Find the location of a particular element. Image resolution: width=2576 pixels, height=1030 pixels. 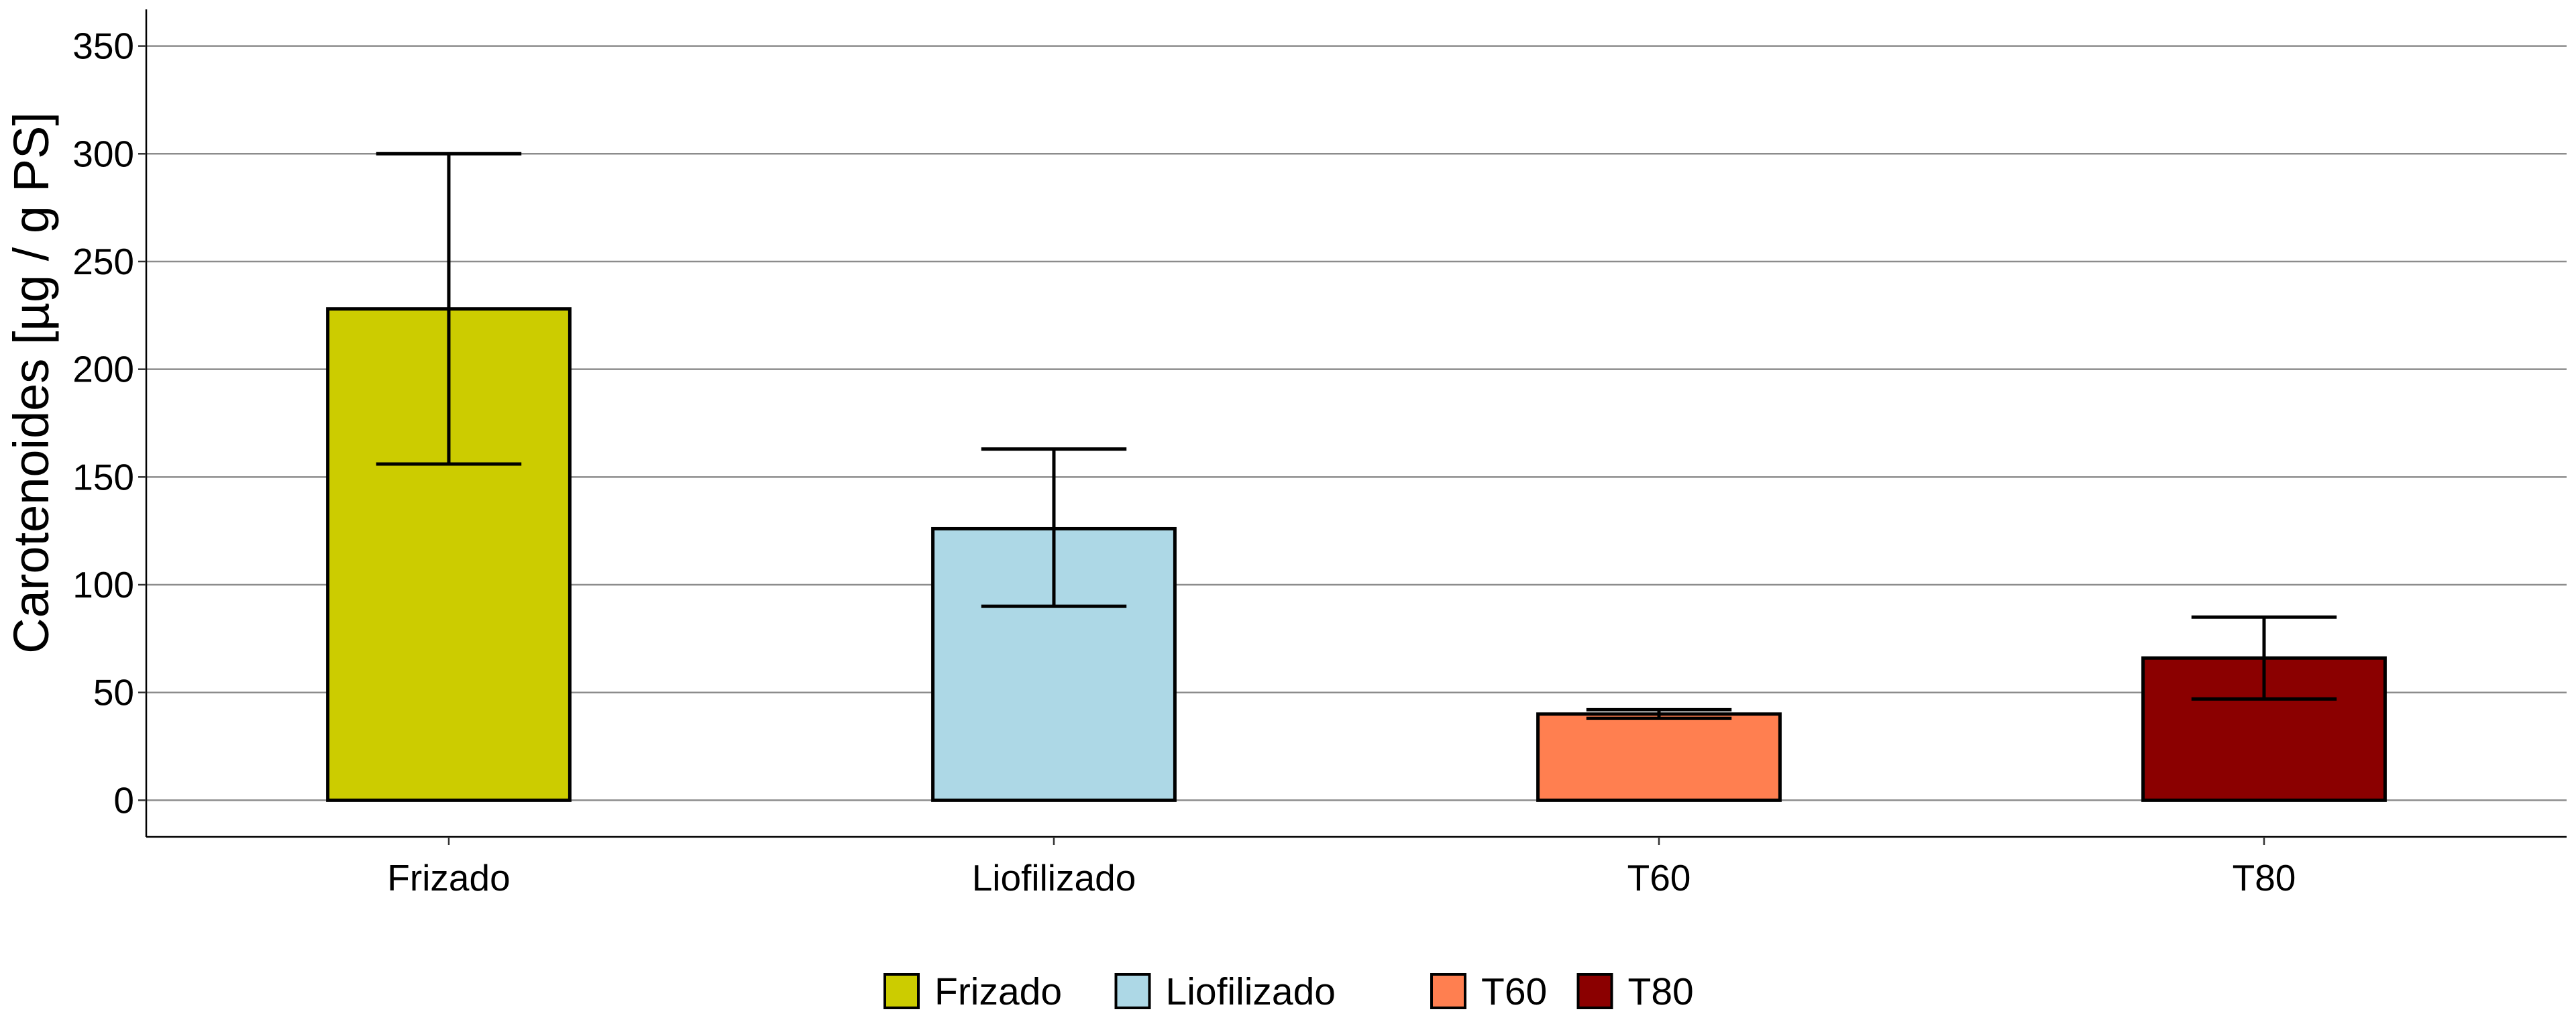

y-tick-label: 250 is located at coordinates (103, 261).